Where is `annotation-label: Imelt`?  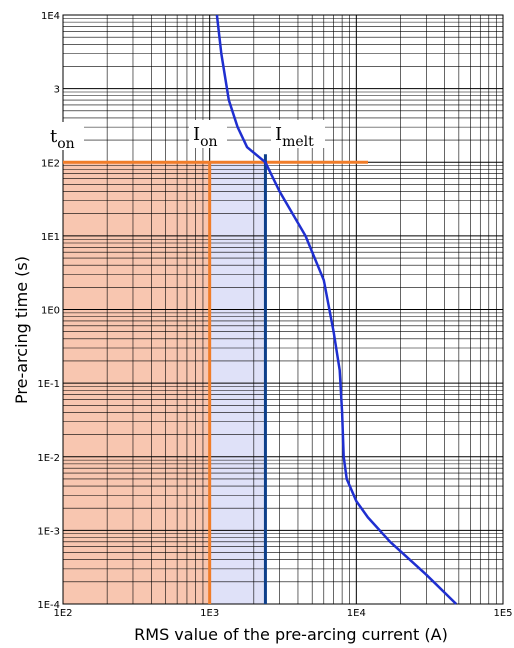 annotation-label: Imelt is located at coordinates (294, 137).